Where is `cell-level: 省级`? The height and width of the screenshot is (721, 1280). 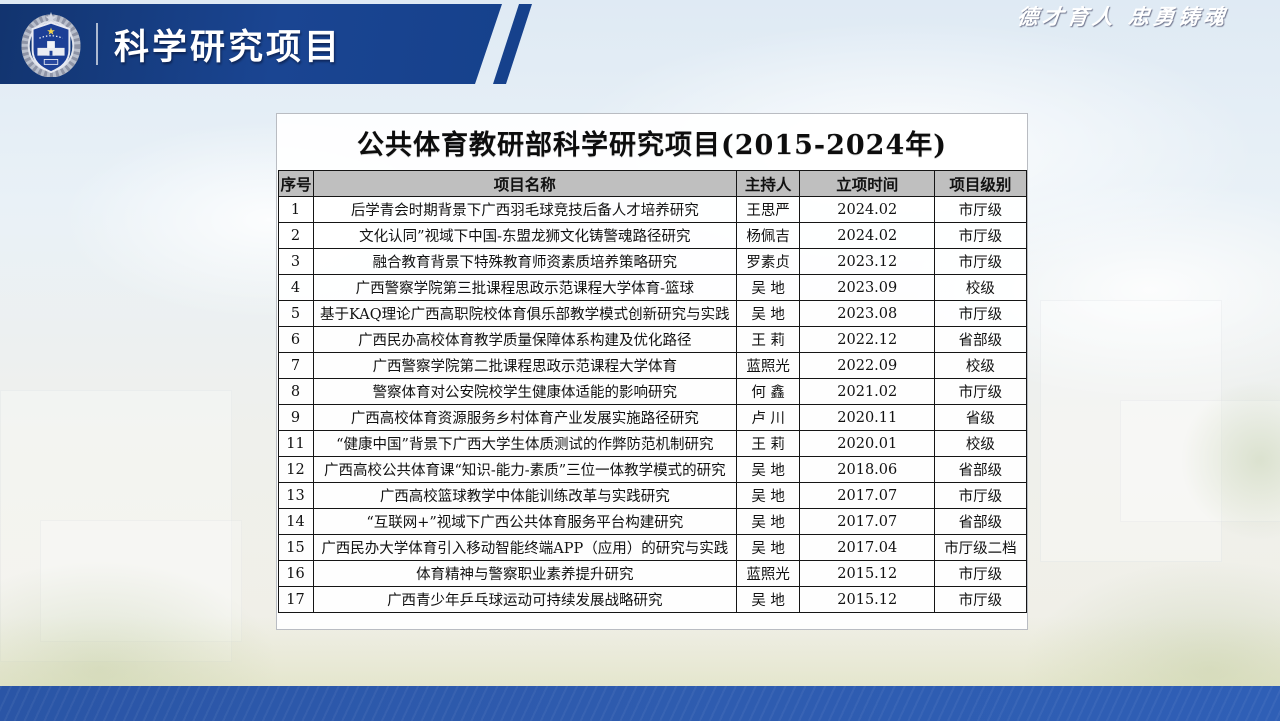
cell-level: 省级 is located at coordinates (980, 417).